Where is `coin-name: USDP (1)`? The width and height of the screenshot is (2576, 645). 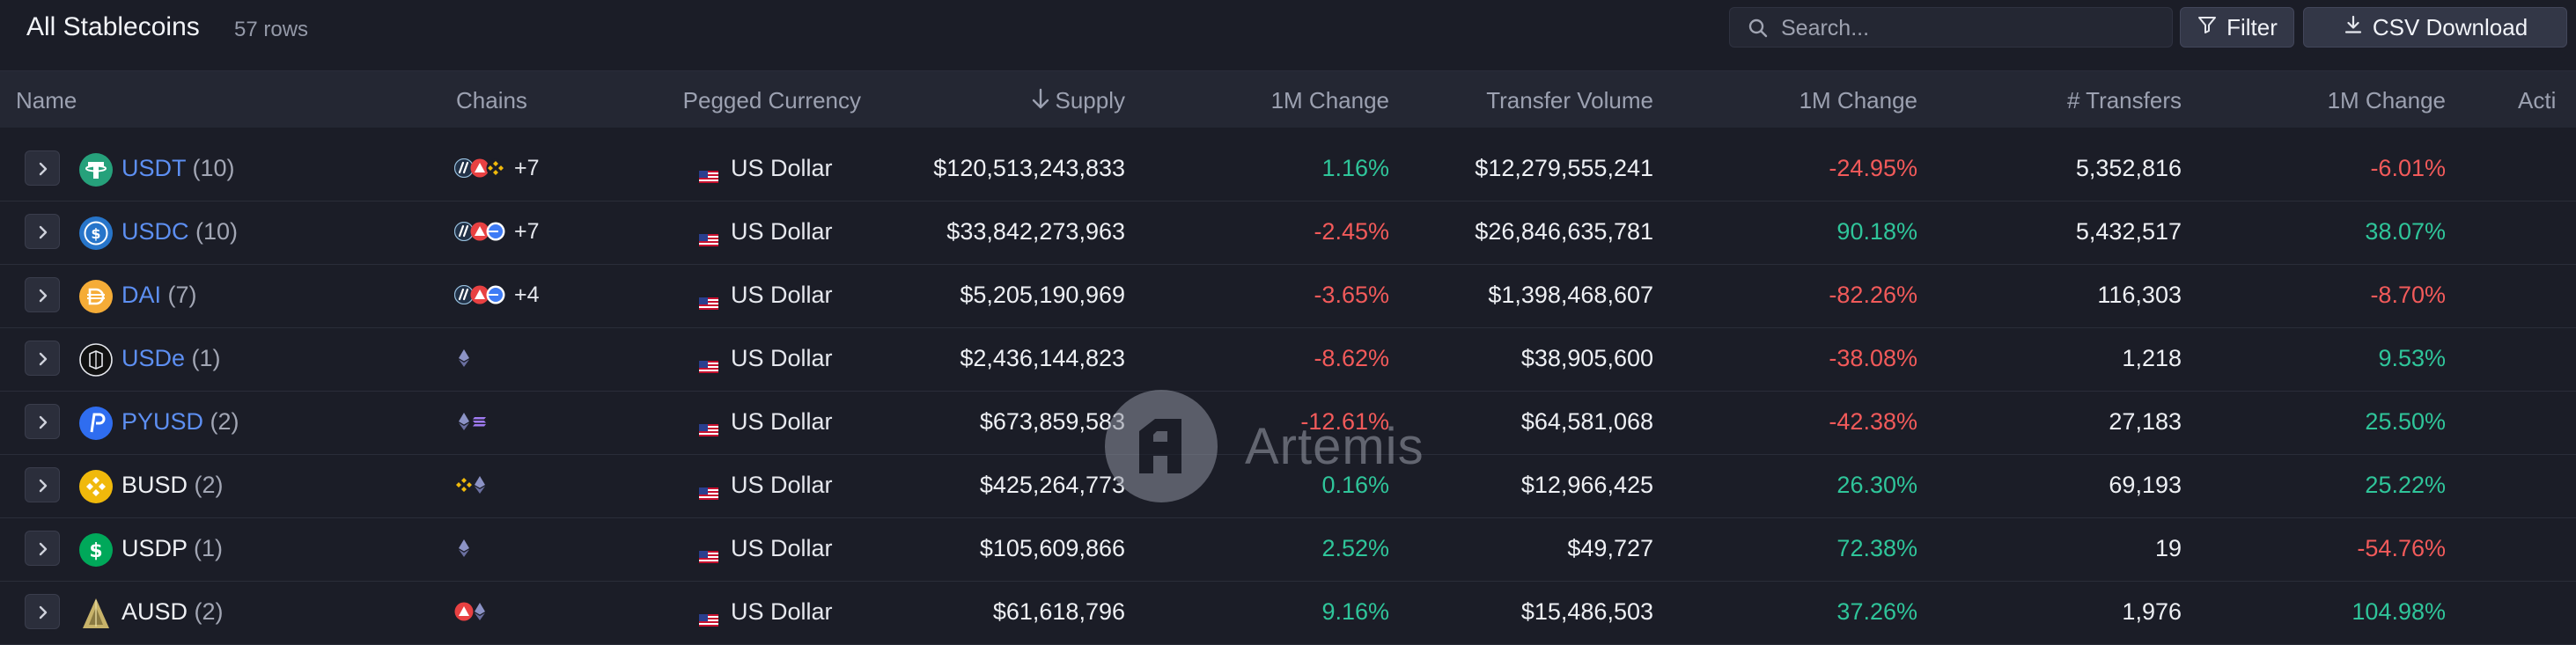
coin-name: USDP (1) is located at coordinates (172, 549).